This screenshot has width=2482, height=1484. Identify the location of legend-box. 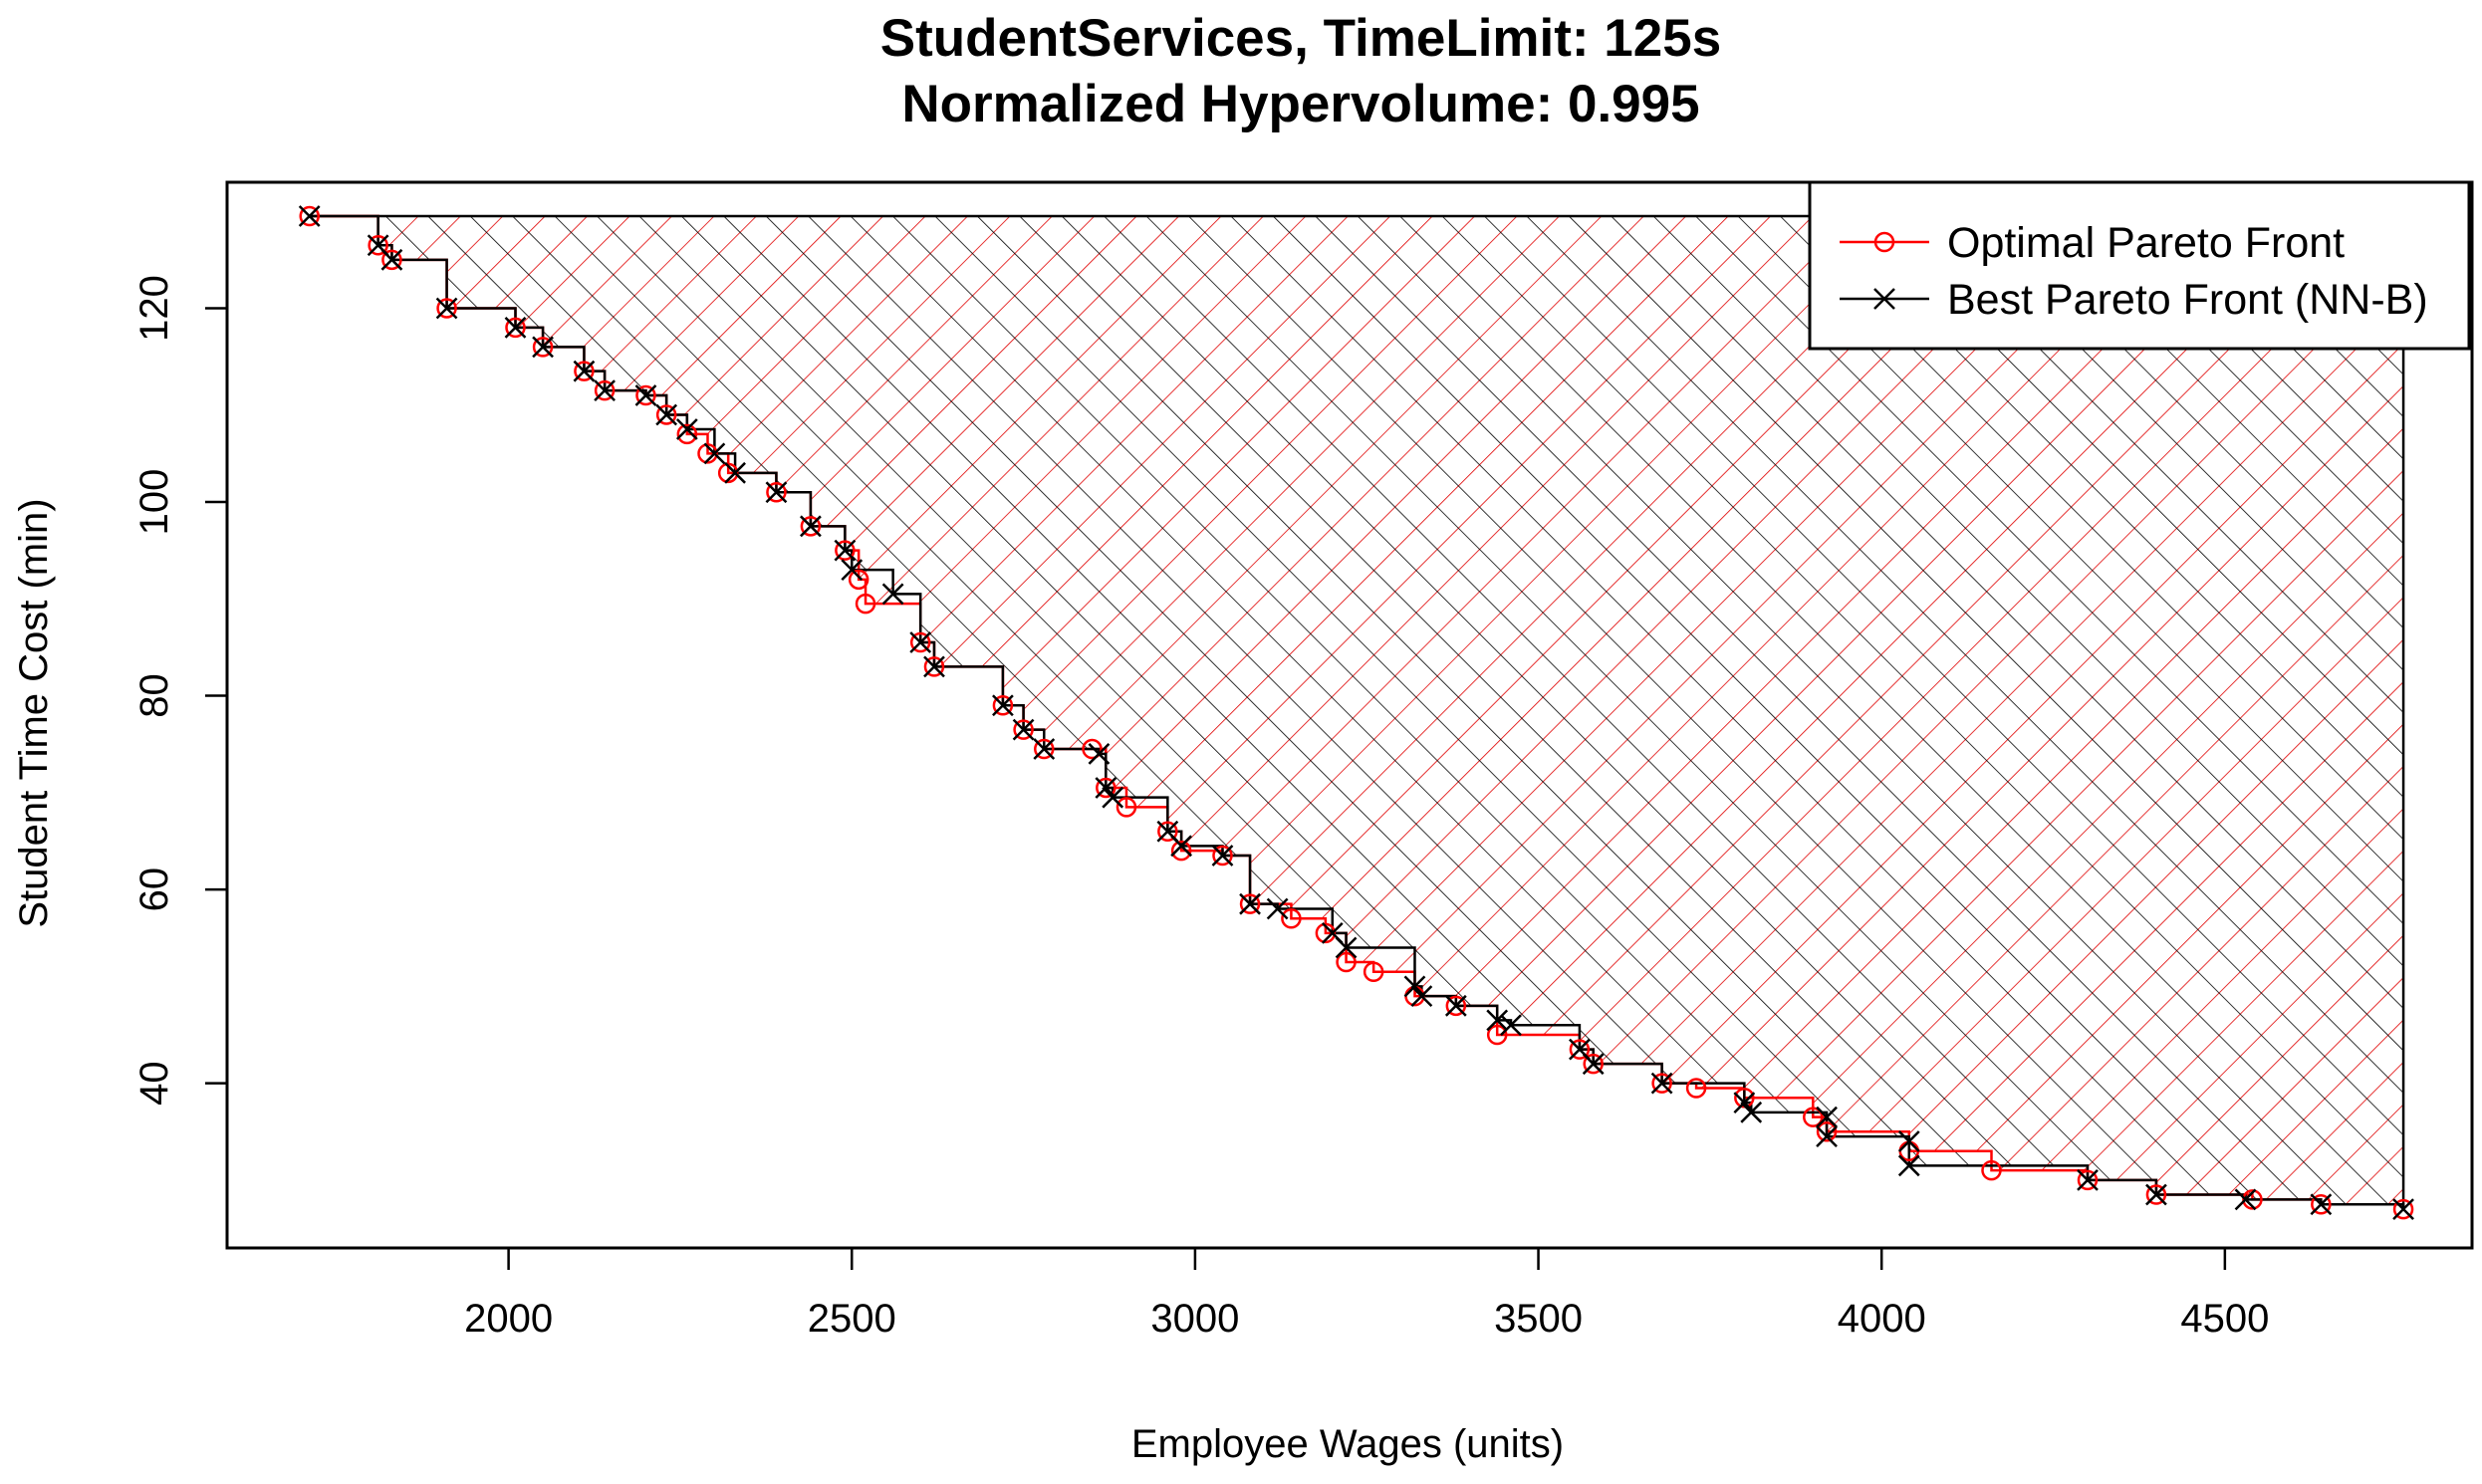
(2139, 265).